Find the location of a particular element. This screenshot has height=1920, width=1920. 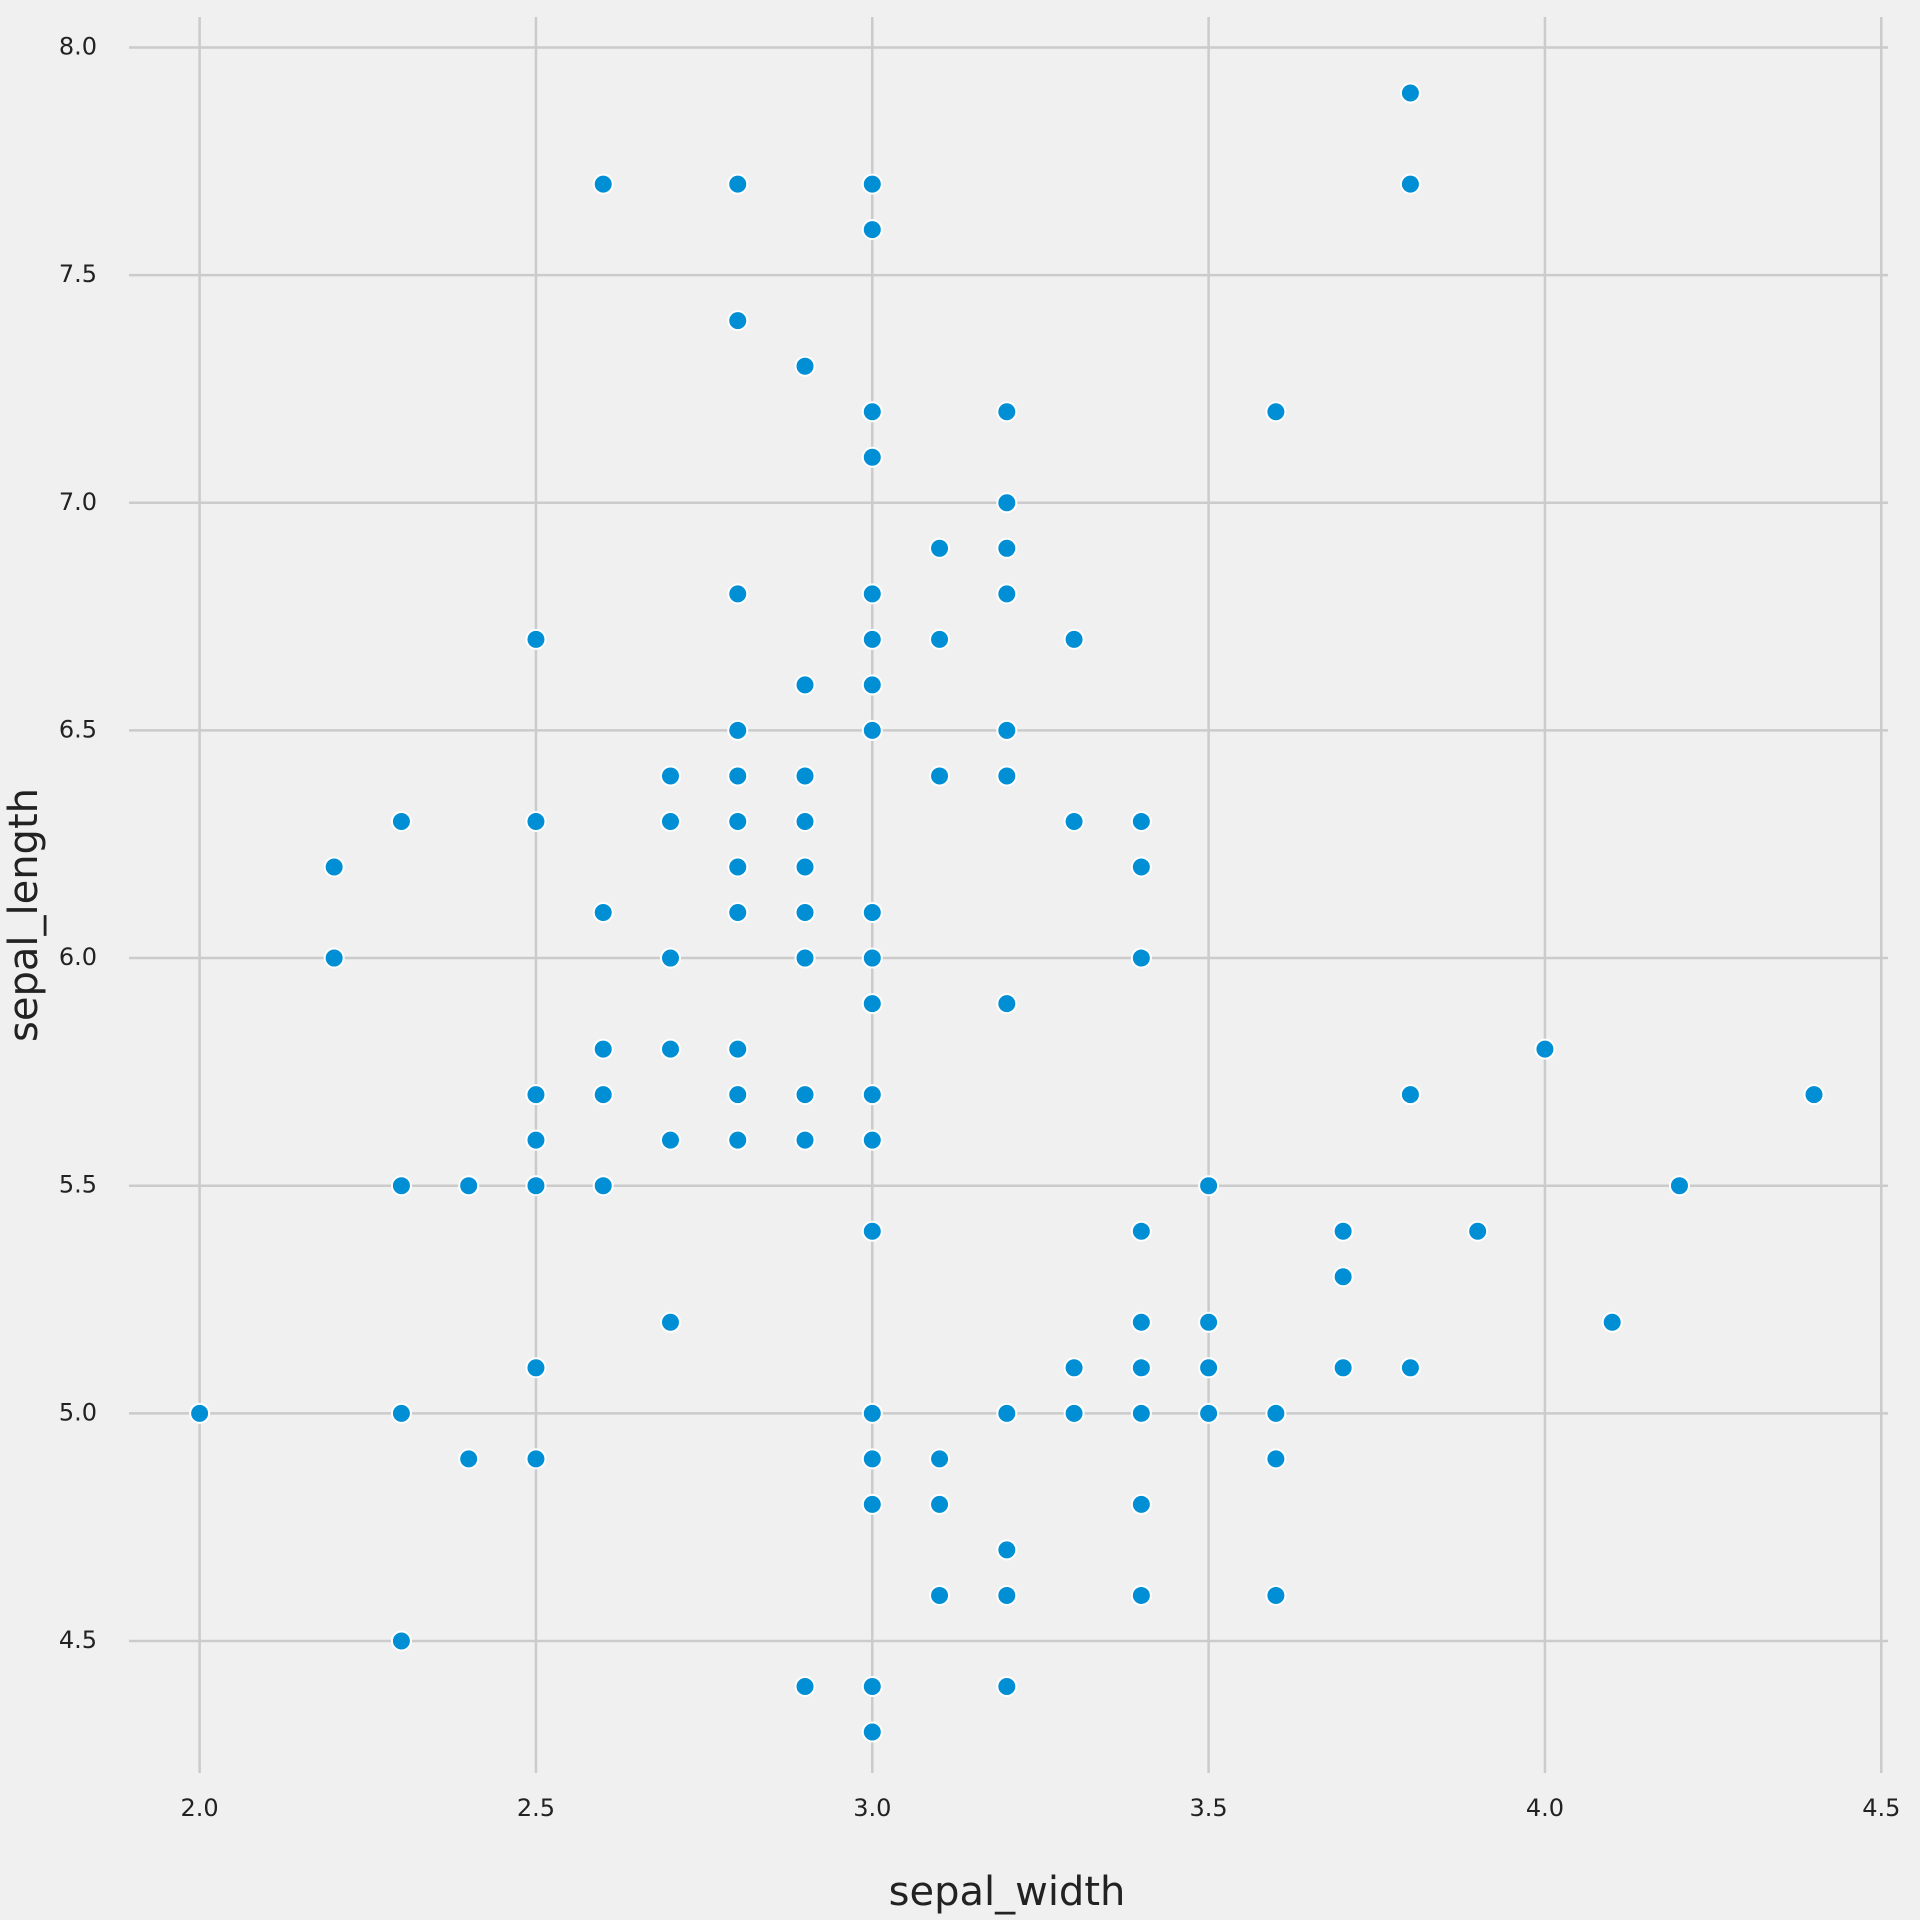

x-axis-label: sepal_width is located at coordinates (1007, 1892).